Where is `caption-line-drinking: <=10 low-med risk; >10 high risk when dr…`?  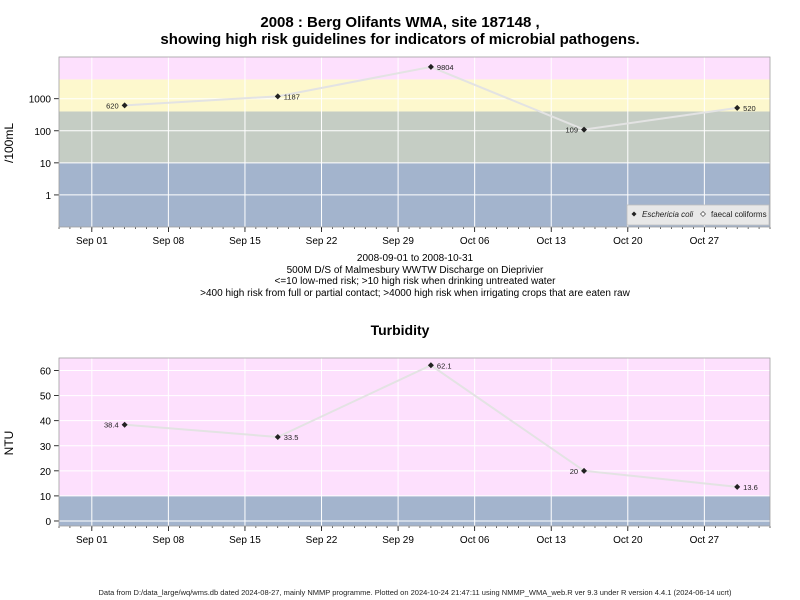 caption-line-drinking: <=10 low-med risk; >10 high risk when dr… is located at coordinates (415, 281).